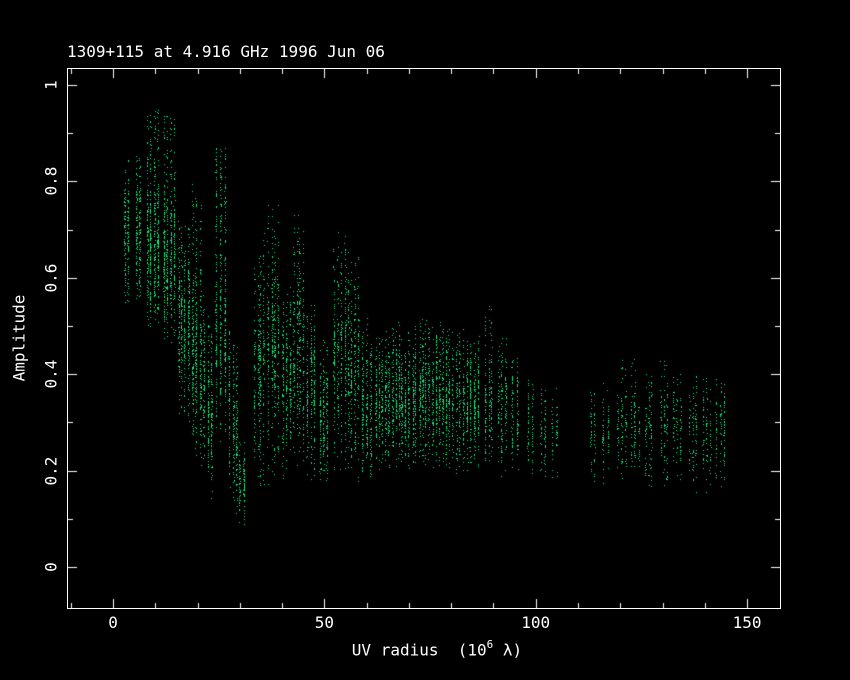  Describe the element at coordinates (508, 650) in the screenshot. I see `x-axis-title-unit: λ)` at that location.